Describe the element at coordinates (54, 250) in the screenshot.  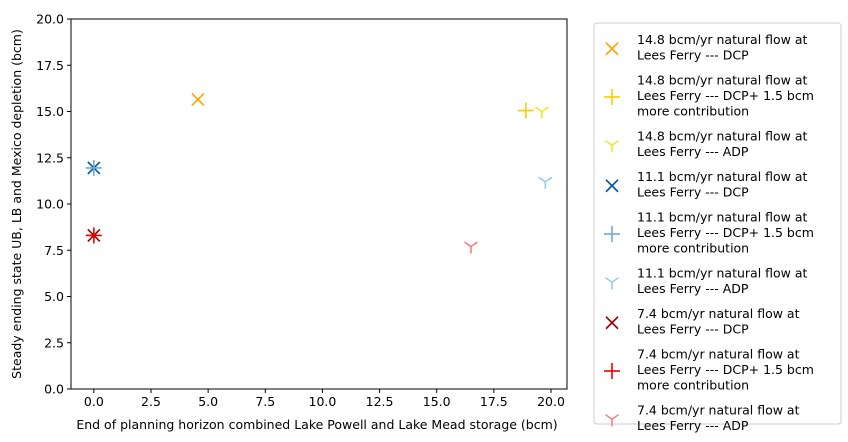
I see `y-tick-label: 7.5` at that location.